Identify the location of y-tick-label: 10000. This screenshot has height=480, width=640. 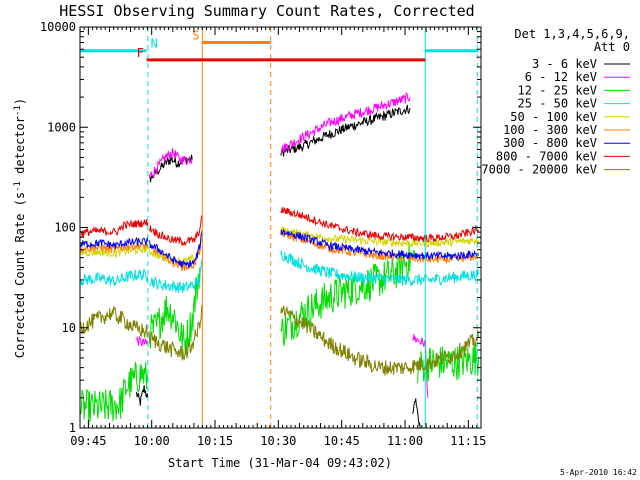
(58, 27).